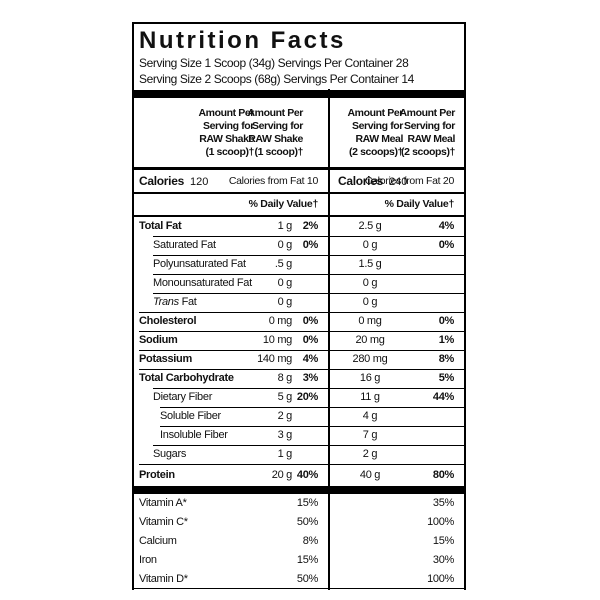 This screenshot has width=600, height=600. I want to click on nutrient-row-insoluble-fiber: Insoluble Fiber 3 g 7 g, so click(299, 435).